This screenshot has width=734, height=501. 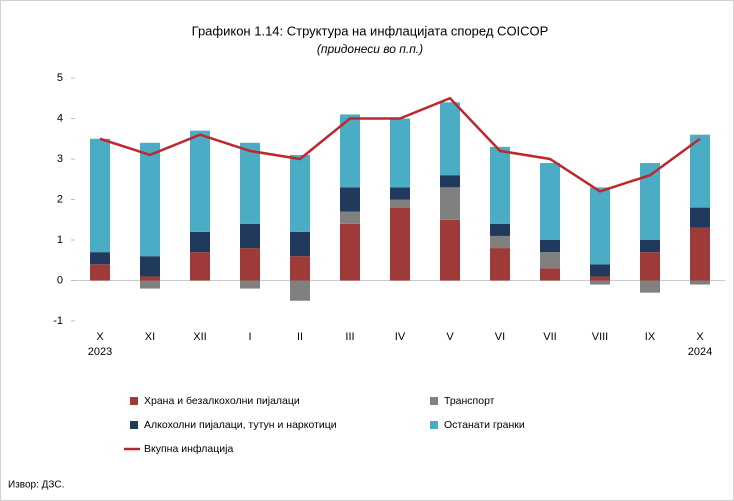 What do you see at coordinates (100, 352) in the screenshot?
I see `x-sublabel: 2023` at bounding box center [100, 352].